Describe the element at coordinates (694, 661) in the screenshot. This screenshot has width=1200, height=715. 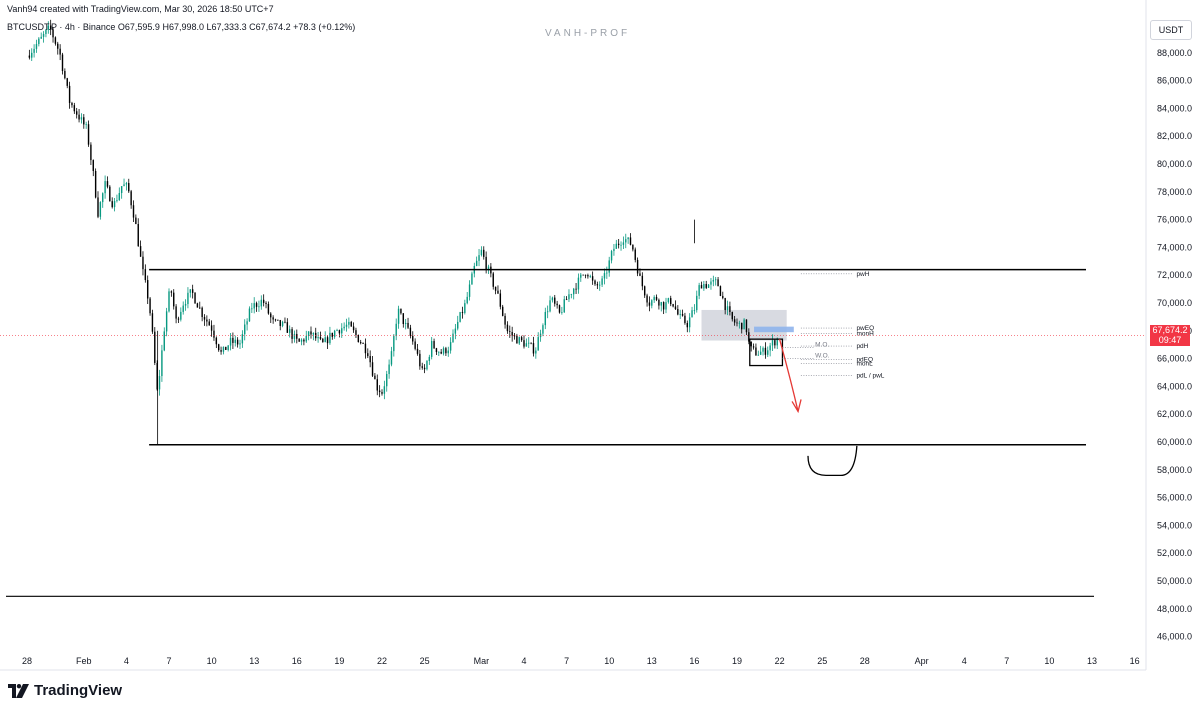
I see `x-tick-label: 16` at that location.